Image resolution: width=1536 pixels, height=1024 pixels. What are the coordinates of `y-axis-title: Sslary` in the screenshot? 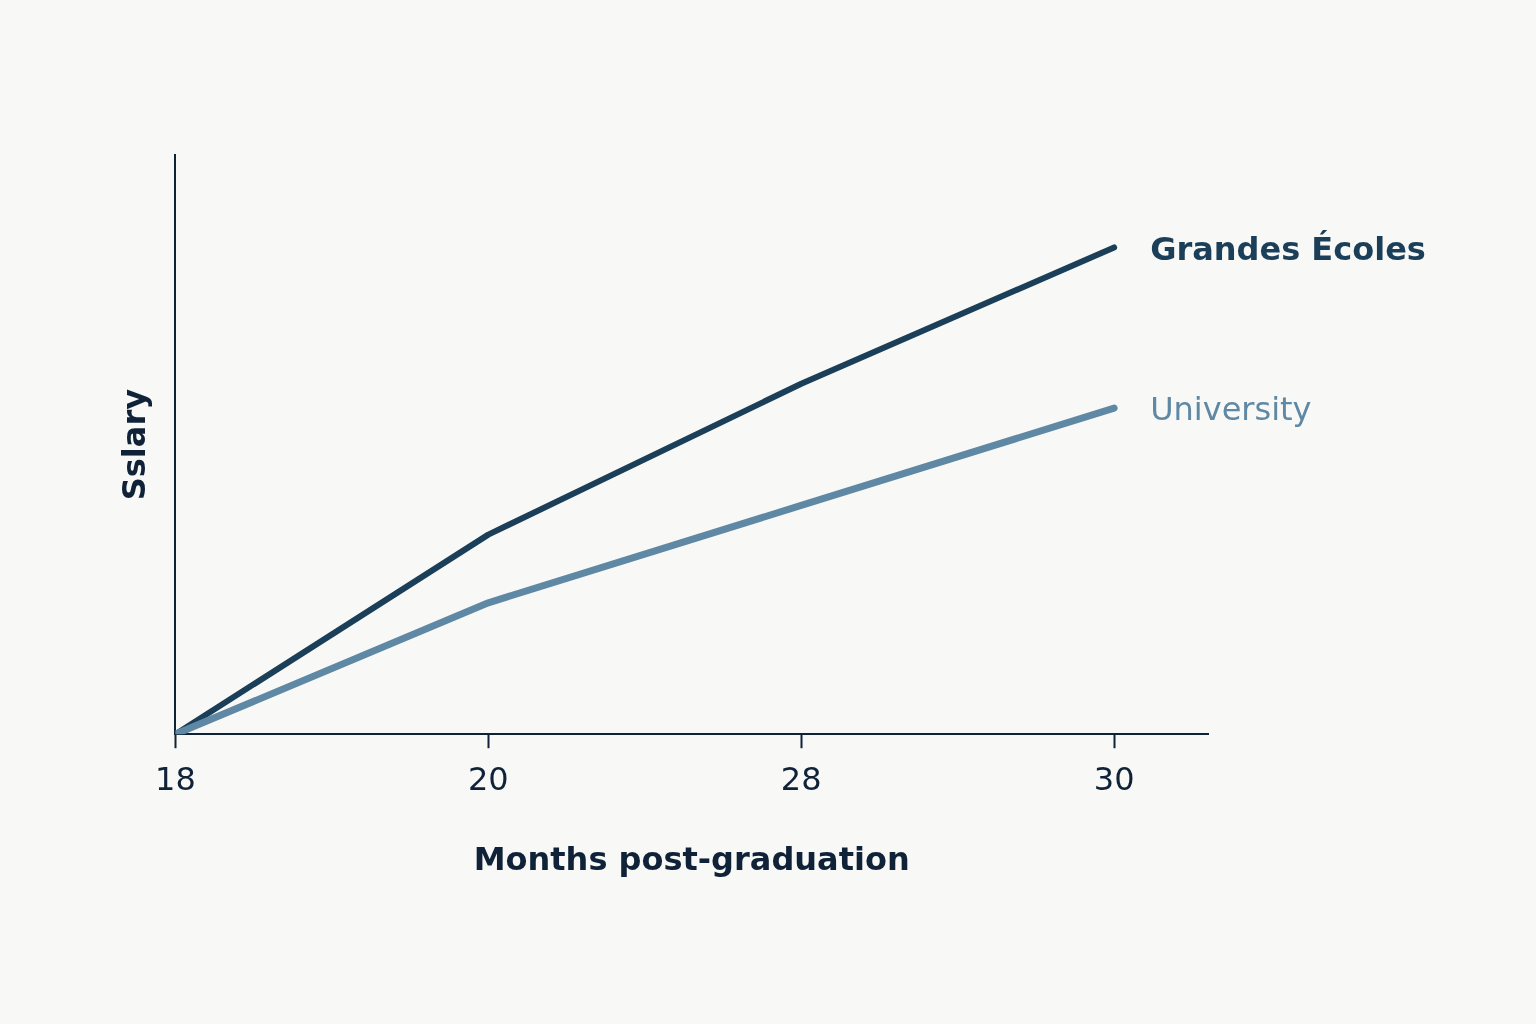 It's located at (133, 444).